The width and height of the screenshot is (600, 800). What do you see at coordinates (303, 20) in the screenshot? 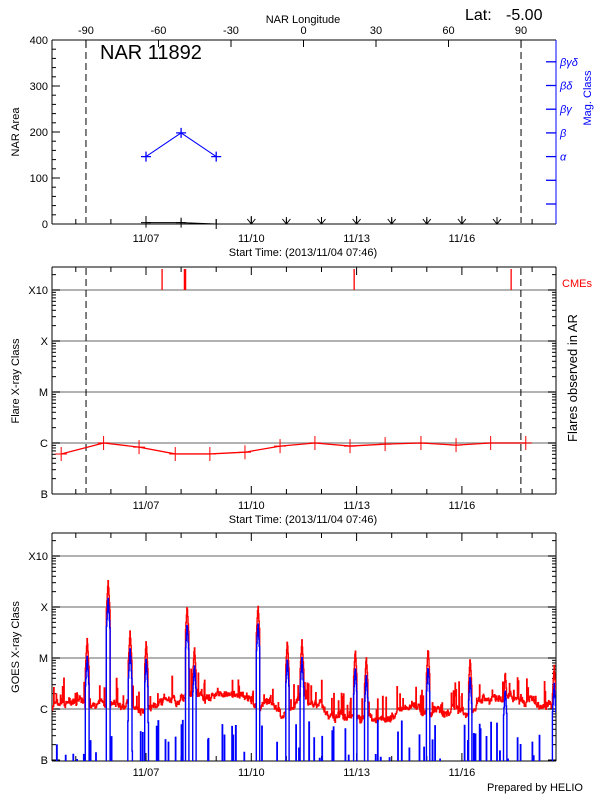
I see `top-x-axis-label: NAR Longitude` at bounding box center [303, 20].